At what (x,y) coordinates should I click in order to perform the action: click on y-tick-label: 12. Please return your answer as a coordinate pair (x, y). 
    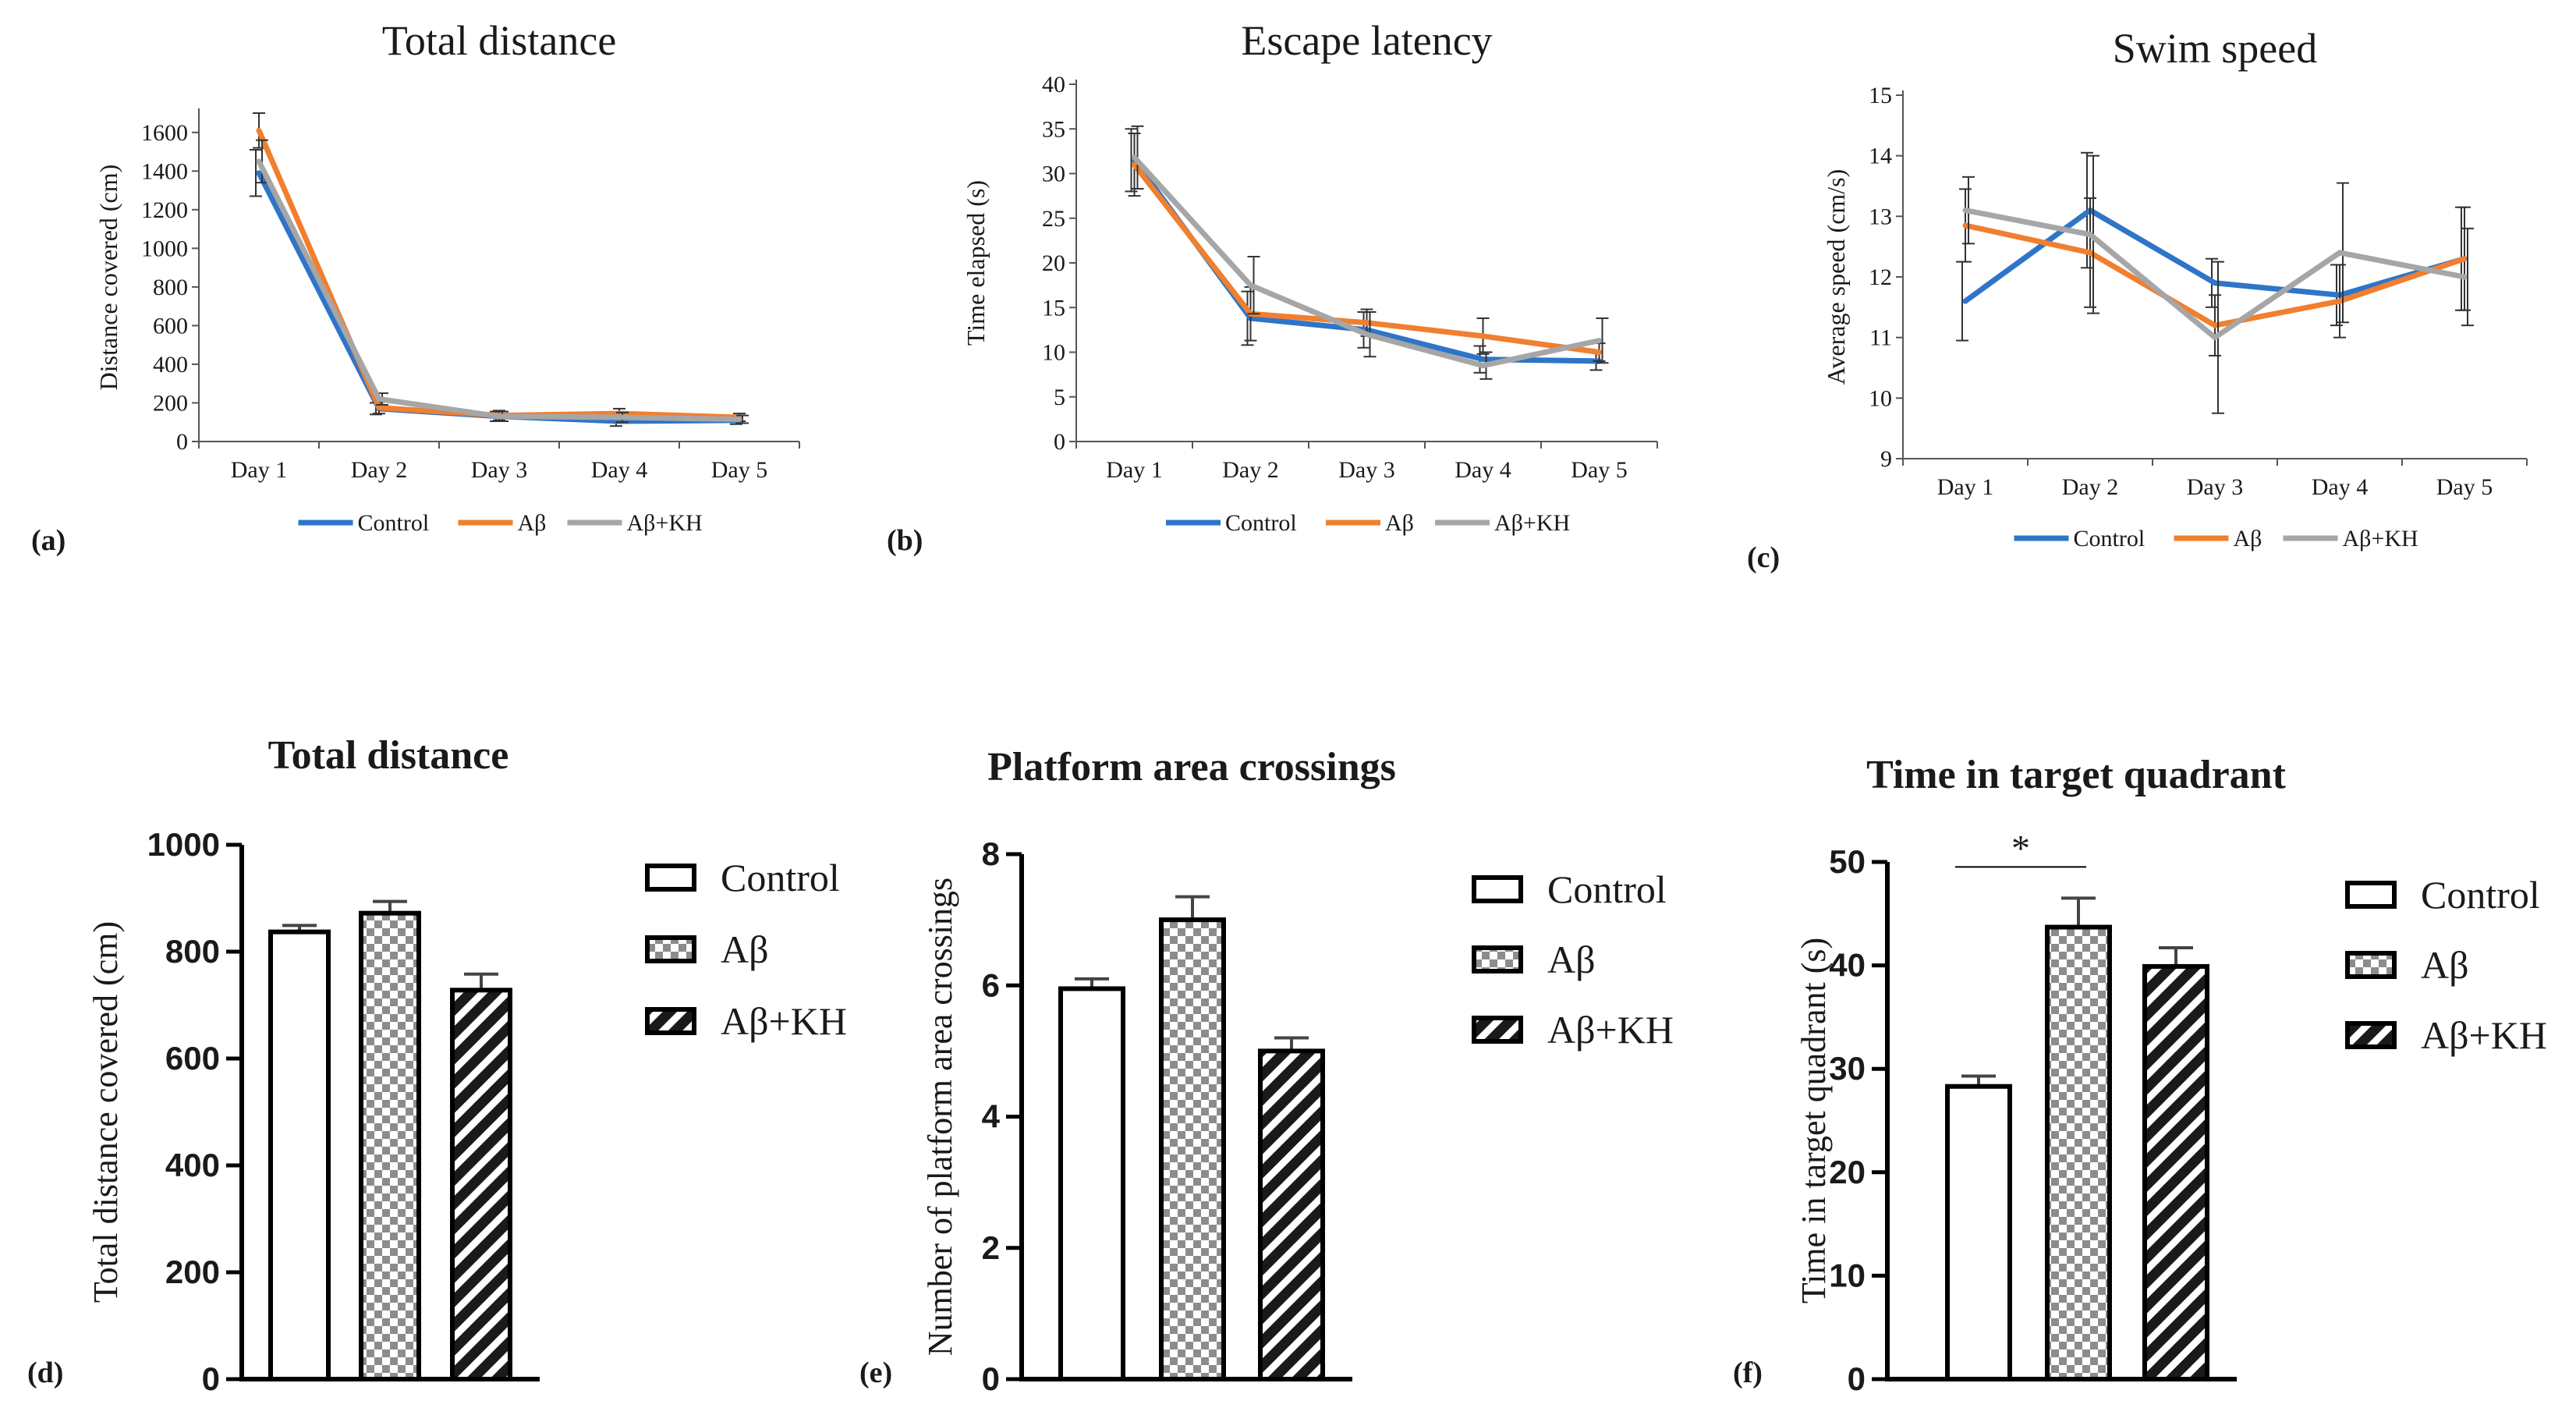
    Looking at the image, I should click on (1880, 277).